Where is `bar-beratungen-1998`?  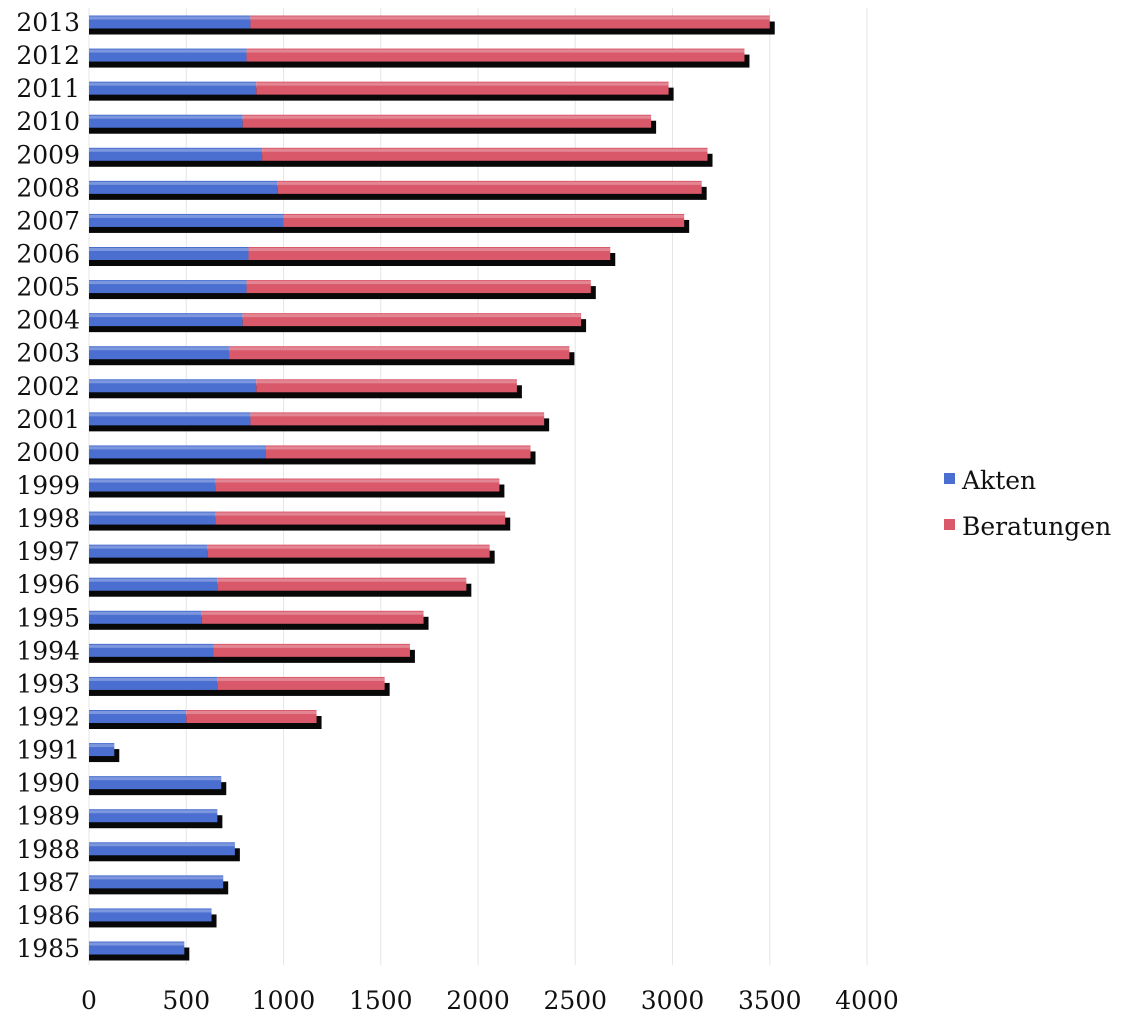 bar-beratungen-1998 is located at coordinates (360, 518).